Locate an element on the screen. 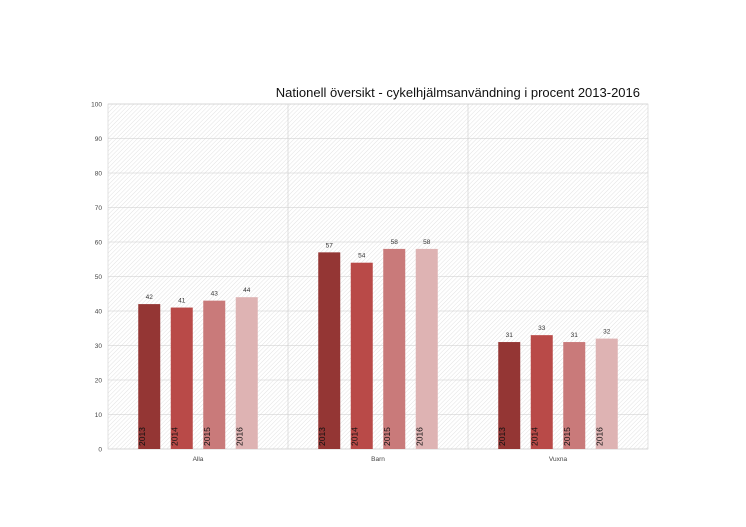 This screenshot has width=746, height=527. x-tick-label: Alla is located at coordinates (198, 459).